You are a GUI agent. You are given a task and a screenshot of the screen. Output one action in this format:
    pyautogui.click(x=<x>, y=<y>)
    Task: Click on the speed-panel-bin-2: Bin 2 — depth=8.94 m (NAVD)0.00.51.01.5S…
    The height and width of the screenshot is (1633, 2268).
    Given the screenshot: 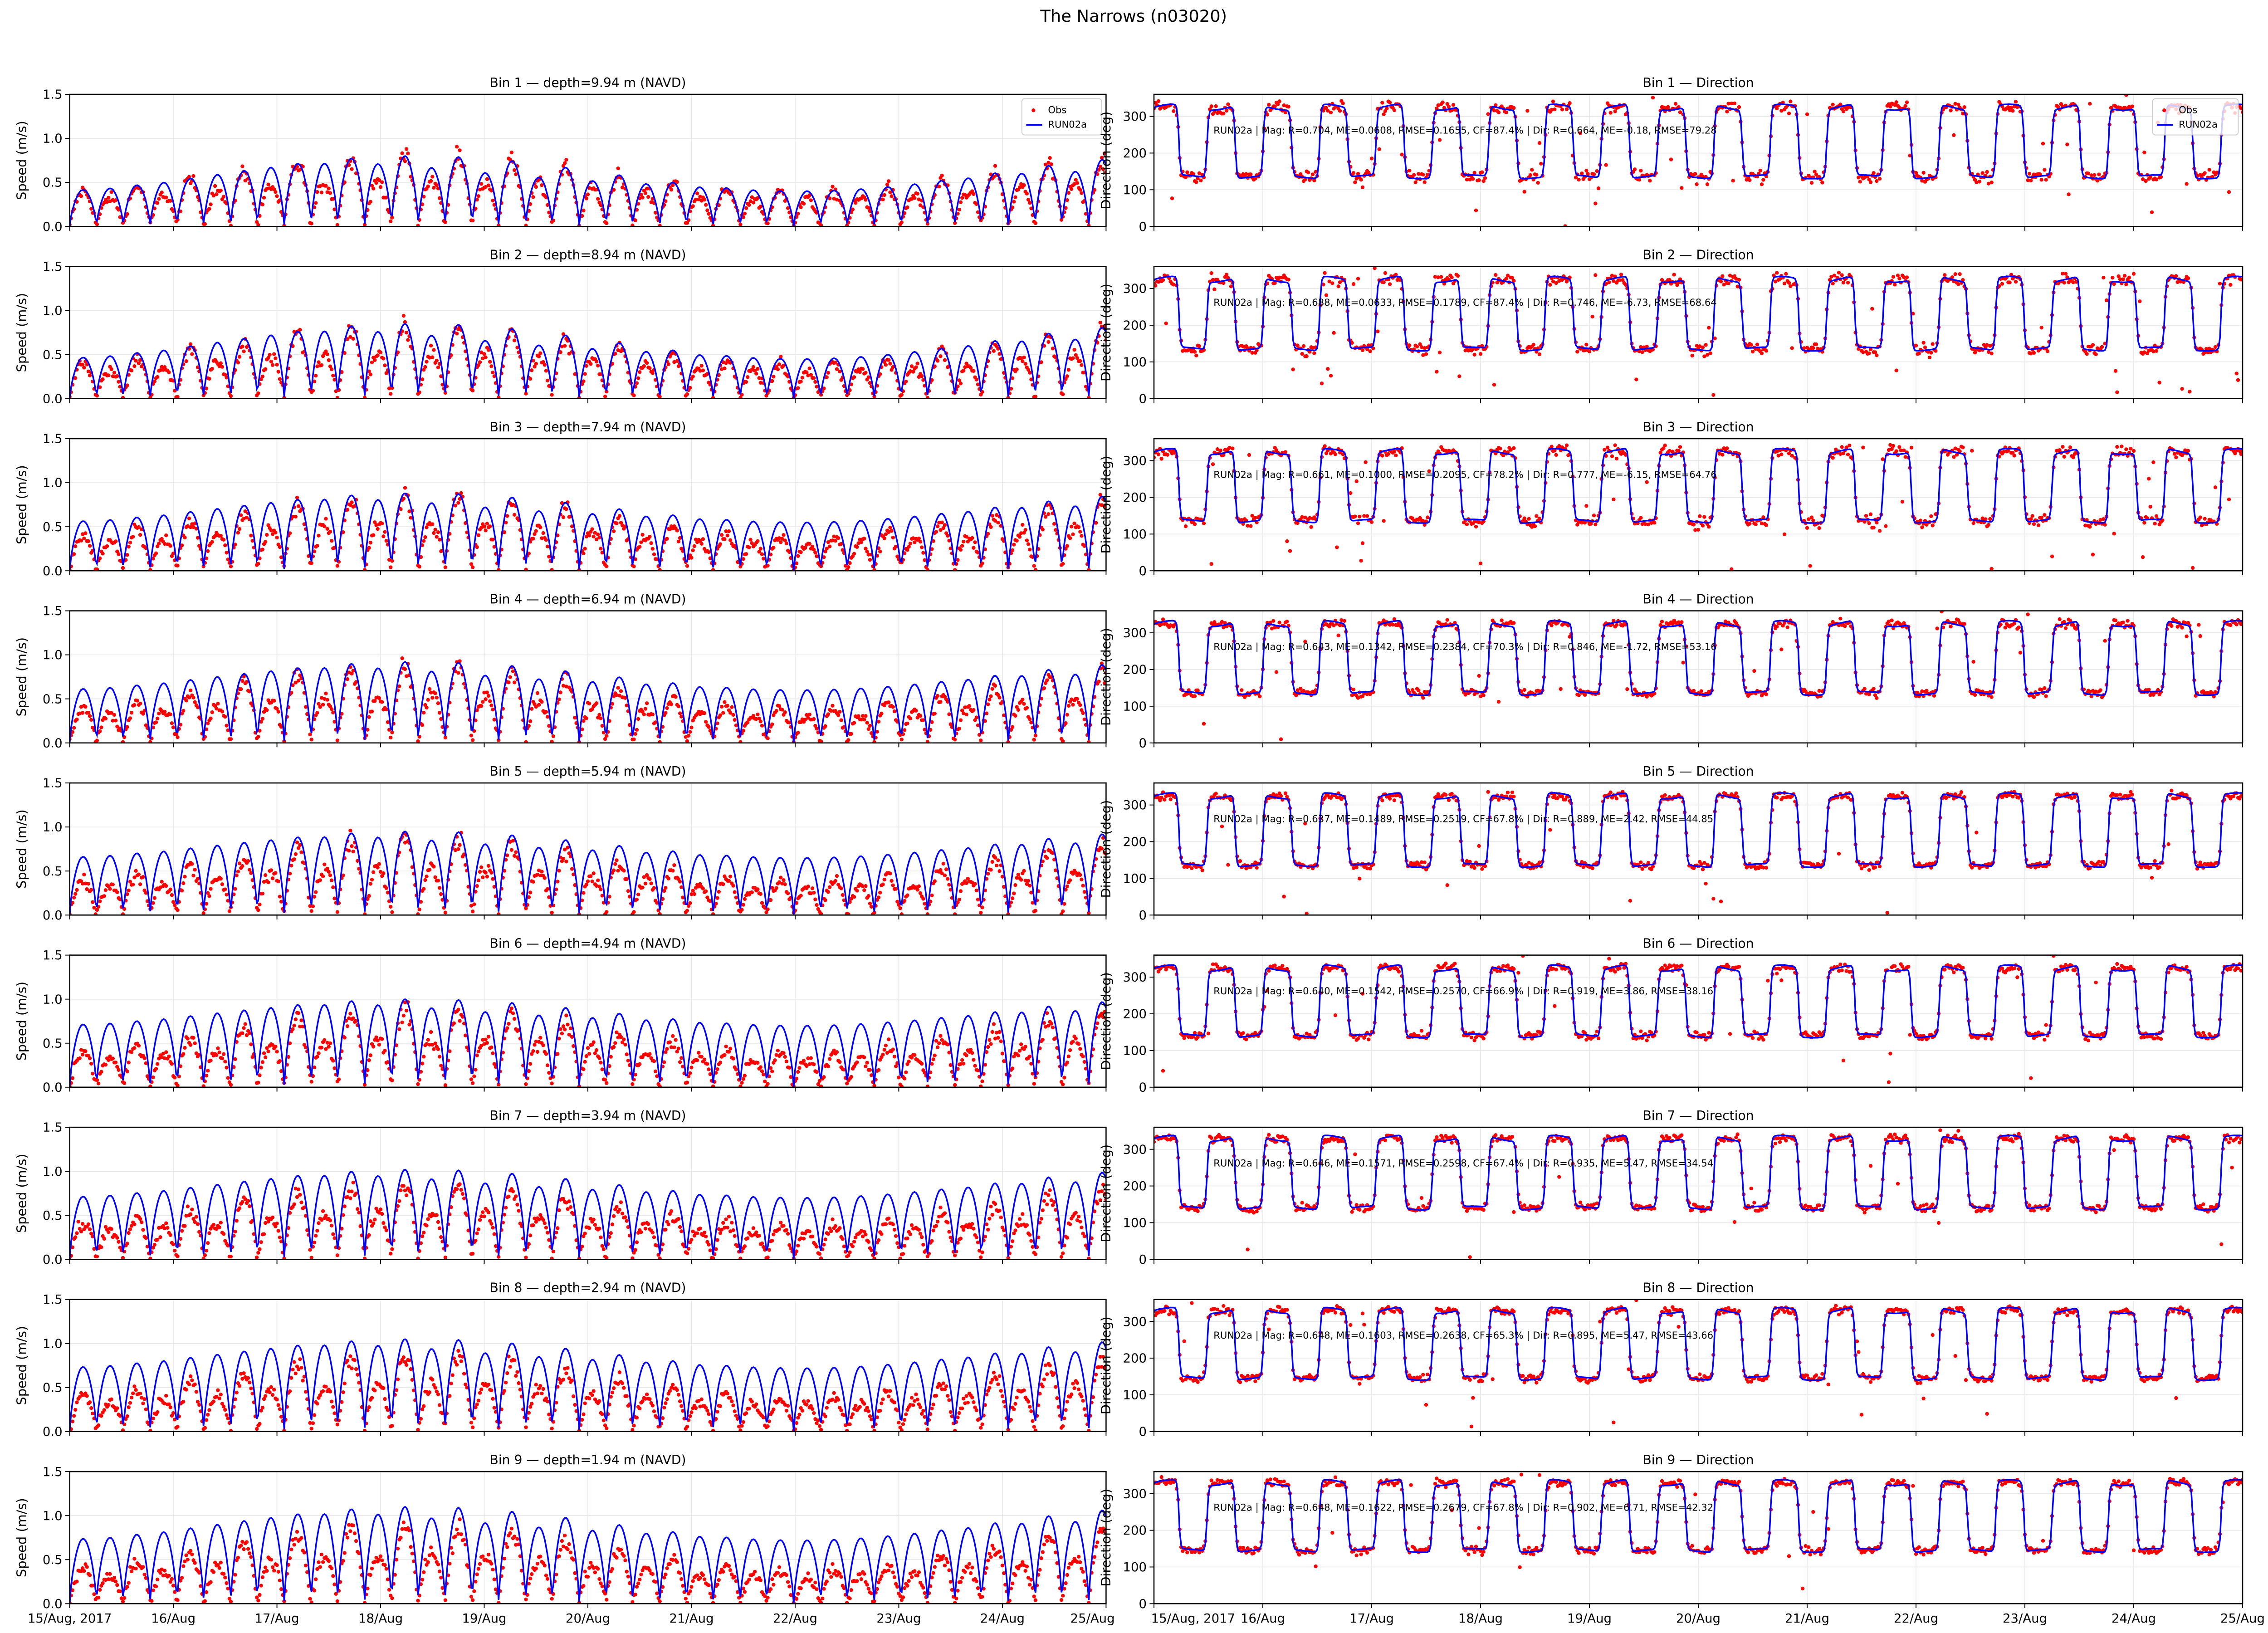 What is the action you would take?
    pyautogui.click(x=561, y=327)
    